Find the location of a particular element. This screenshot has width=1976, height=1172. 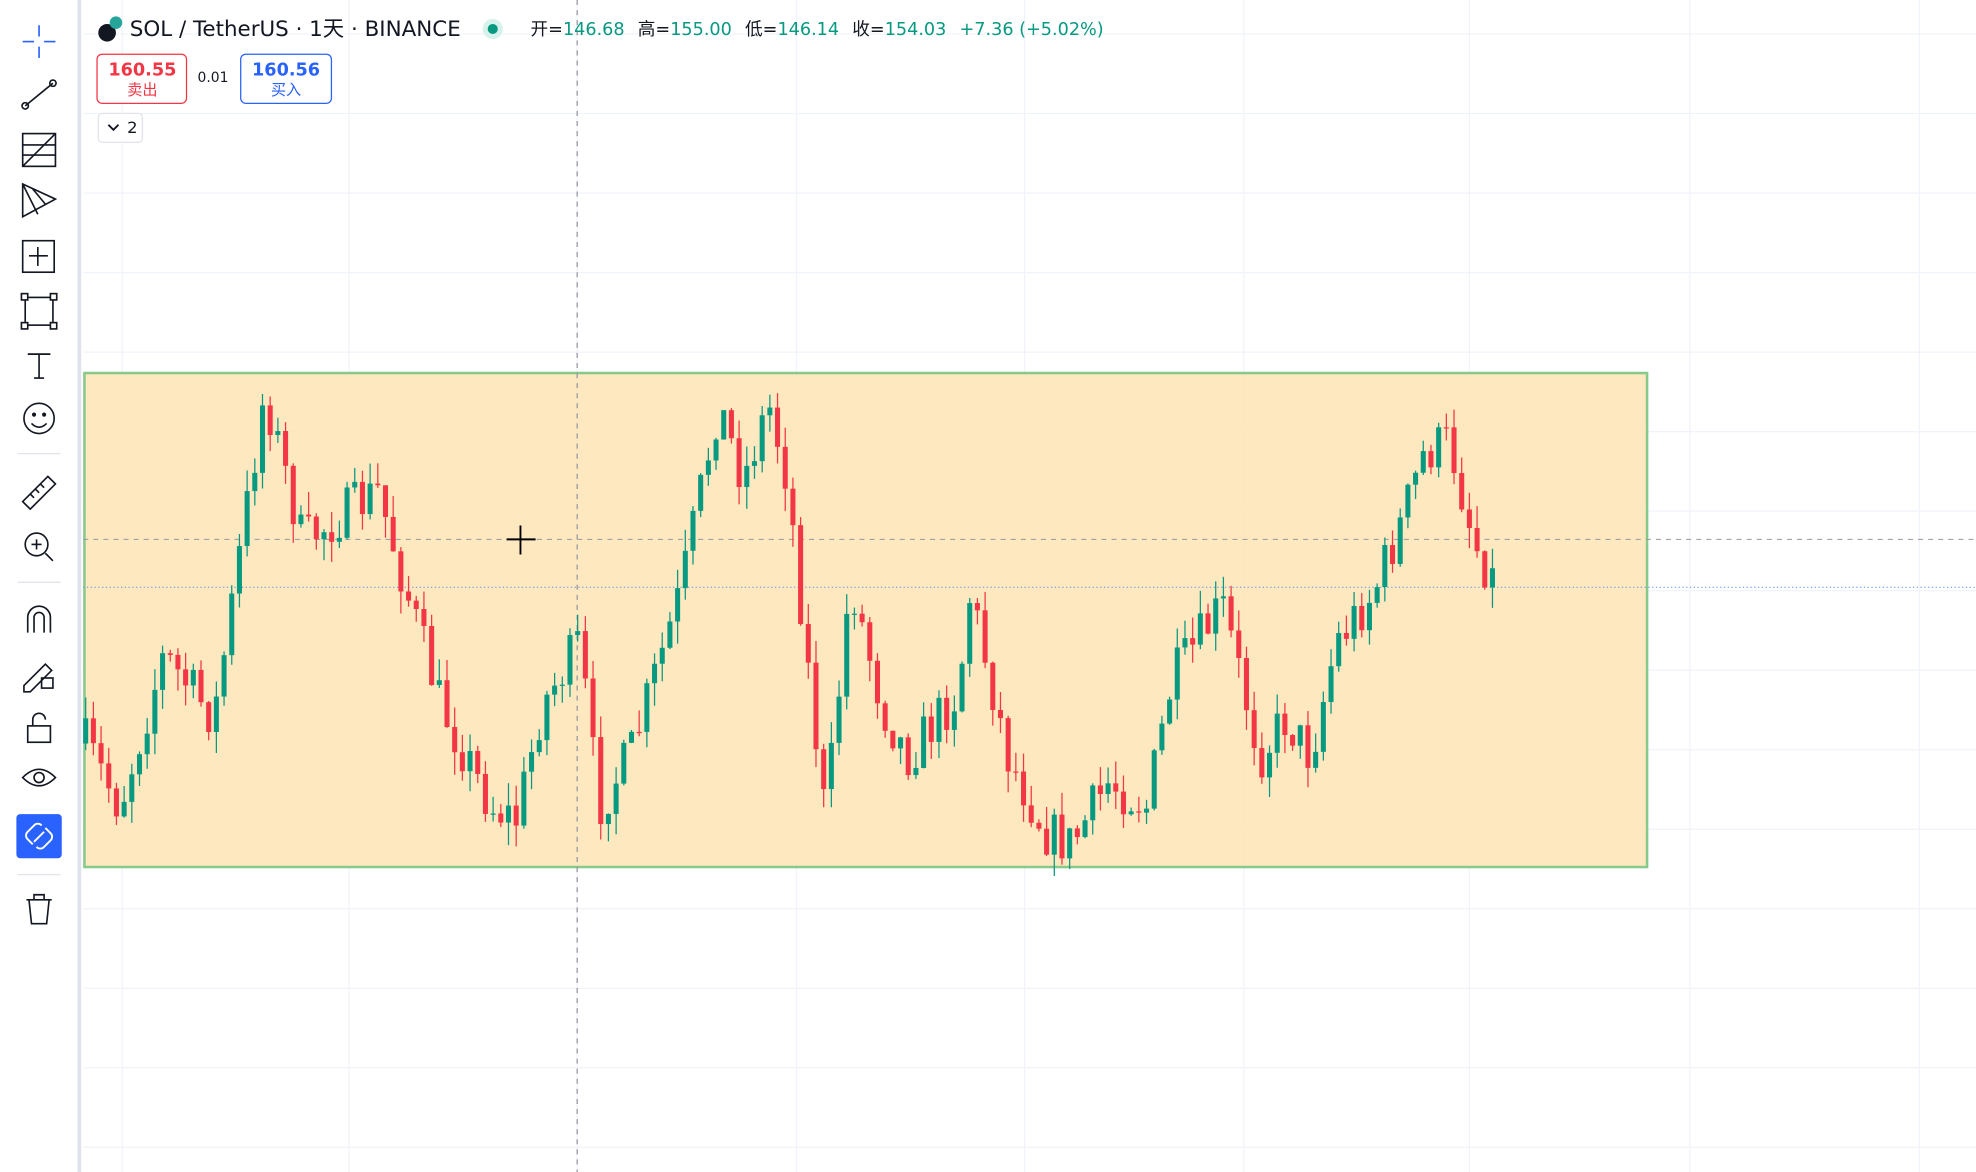

symbol-icon is located at coordinates (110, 29).